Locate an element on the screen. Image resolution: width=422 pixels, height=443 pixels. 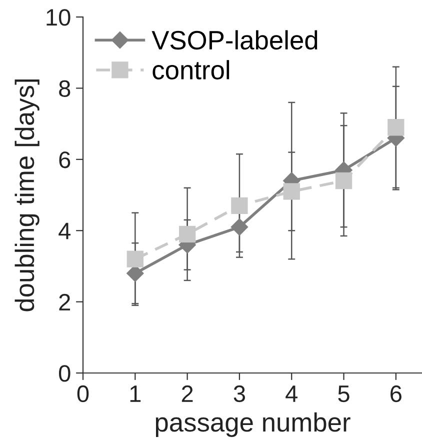
y-tick-label: 8 is located at coordinates (64, 88).